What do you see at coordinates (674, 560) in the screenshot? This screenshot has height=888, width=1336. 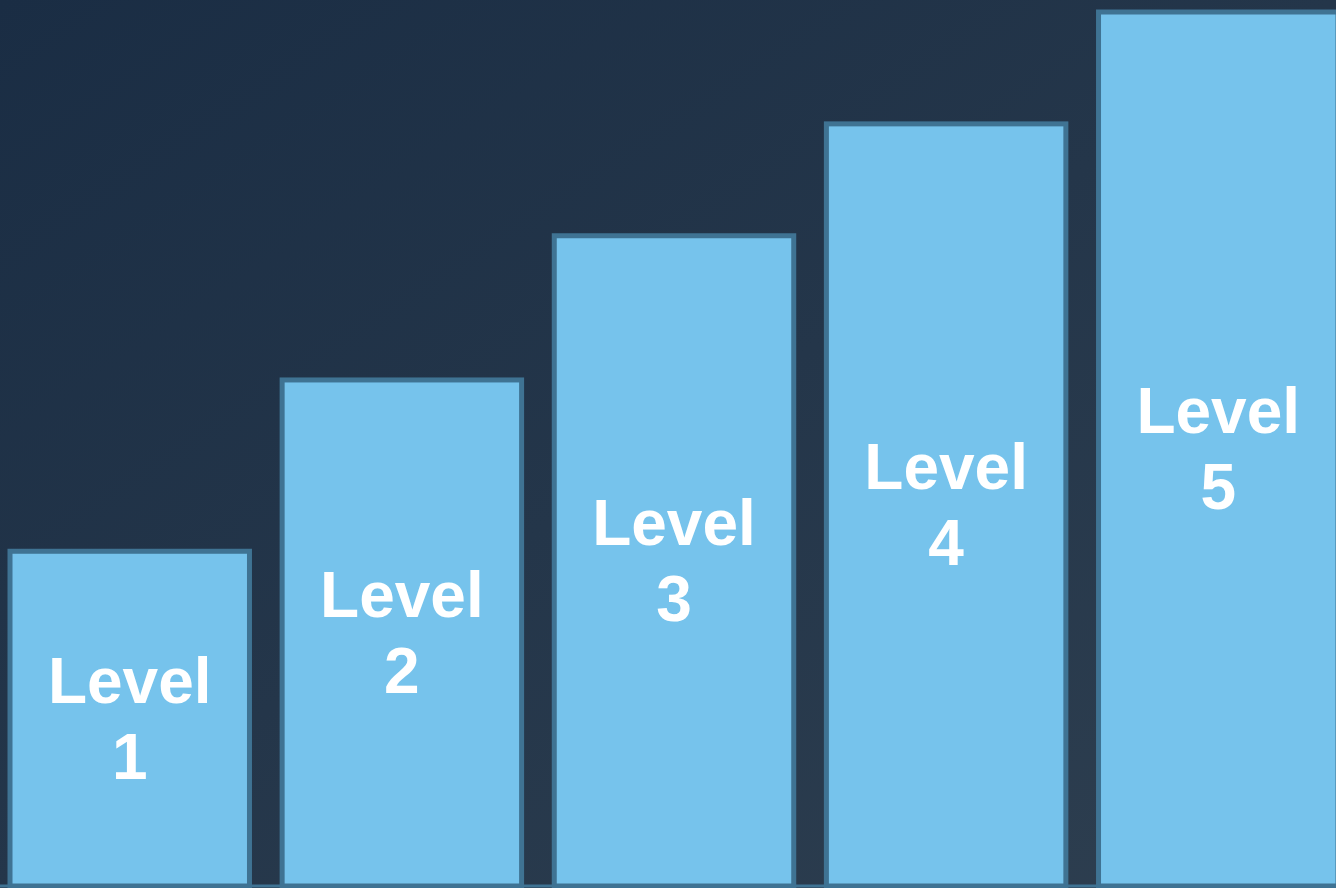 I see `x-tick-label: Level 3` at bounding box center [674, 560].